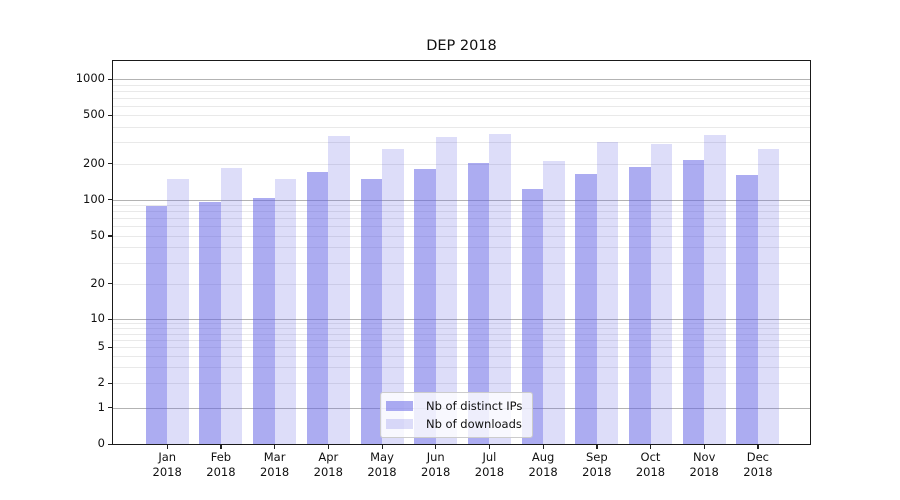 The width and height of the screenshot is (900, 500). Describe the element at coordinates (285, 311) in the screenshot. I see `bar-mar-downloads` at that location.